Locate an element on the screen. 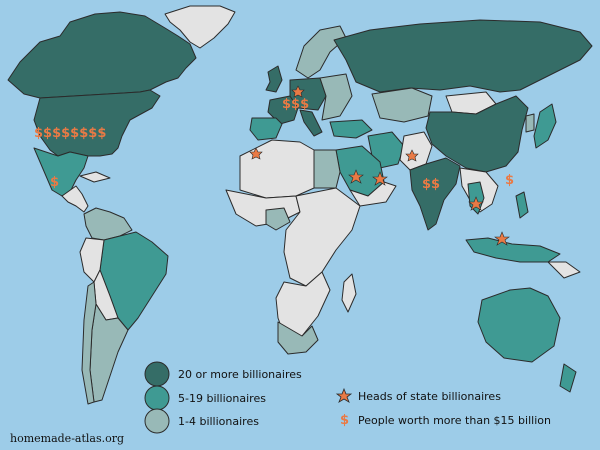  mexico is located at coordinates (61, 172).